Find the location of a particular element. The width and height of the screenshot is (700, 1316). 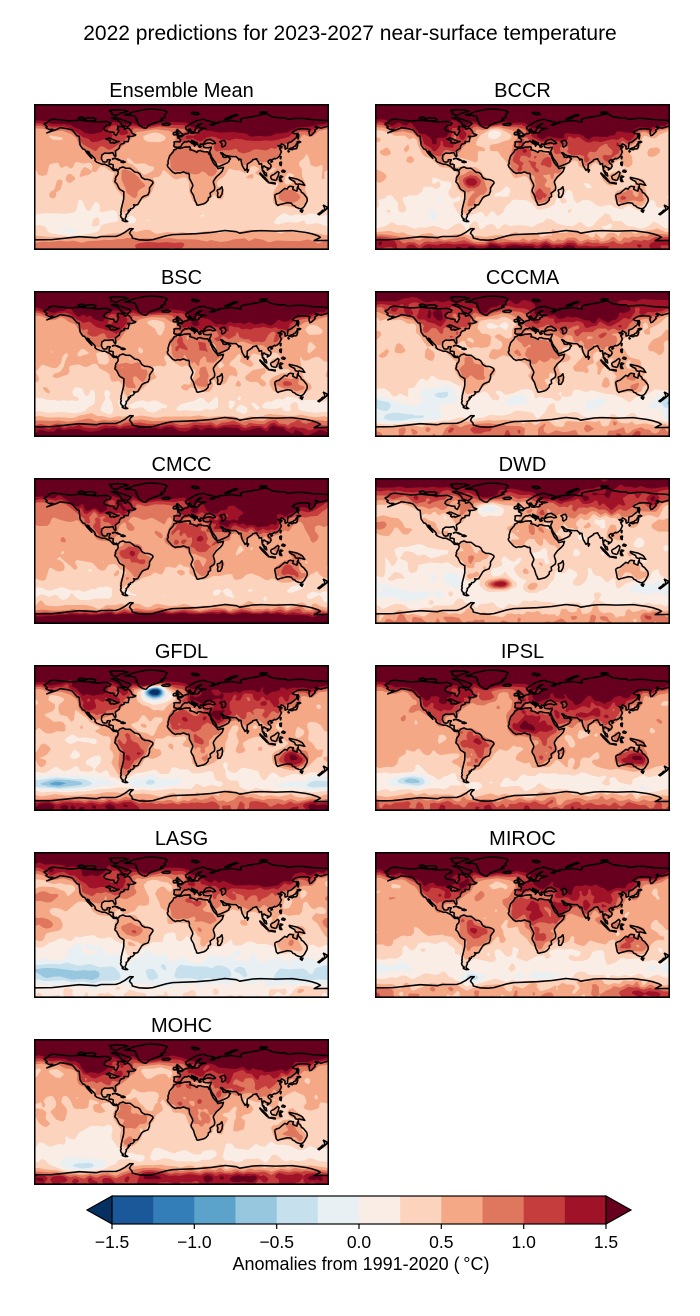

svg-text: 0.5 is located at coordinates (441, 1242).